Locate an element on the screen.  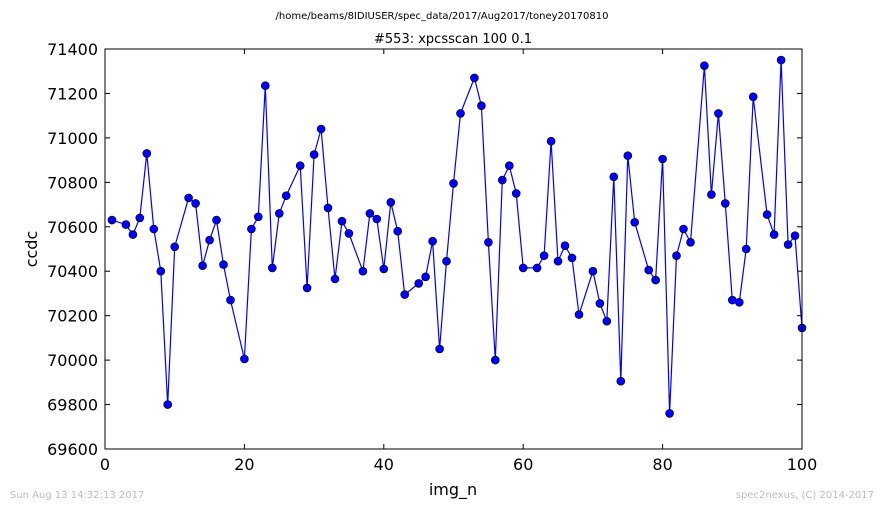
y-tick-label: 69800 is located at coordinates (72, 405).